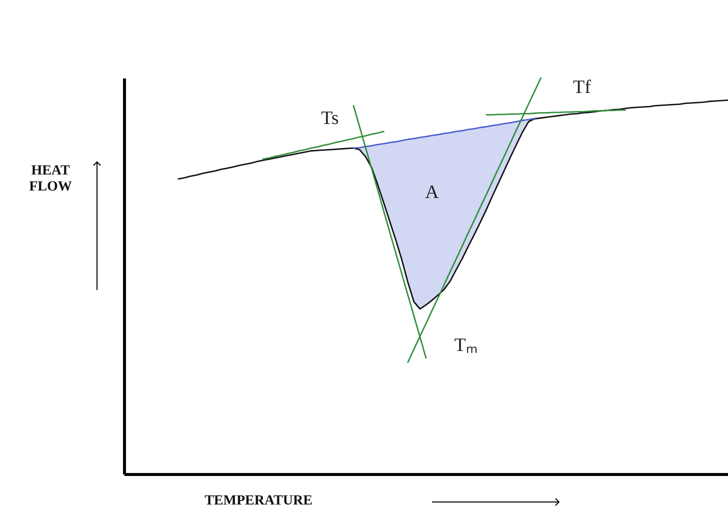 The width and height of the screenshot is (728, 514). Describe the element at coordinates (50, 179) in the screenshot. I see `y-axis-title: HEAT FLOW` at that location.